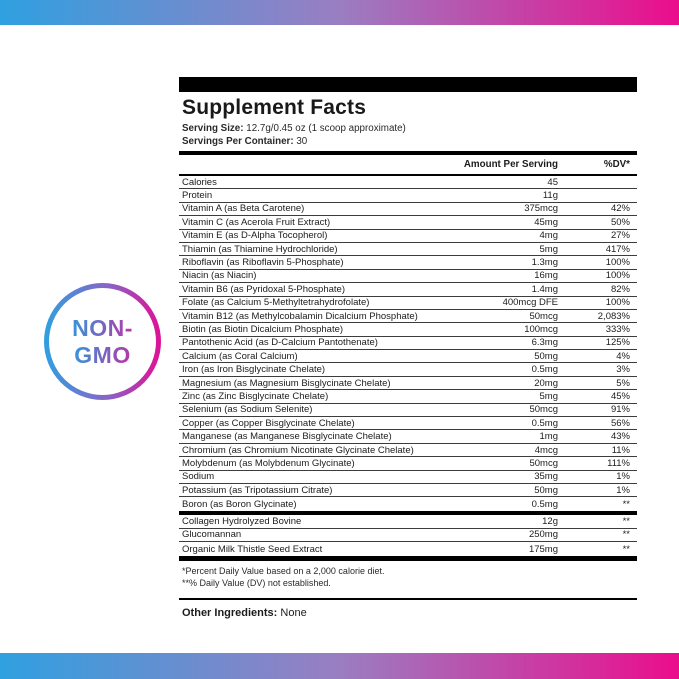 The image size is (679, 679). I want to click on servings-per-container-label: Servings Per Container:, so click(238, 141).